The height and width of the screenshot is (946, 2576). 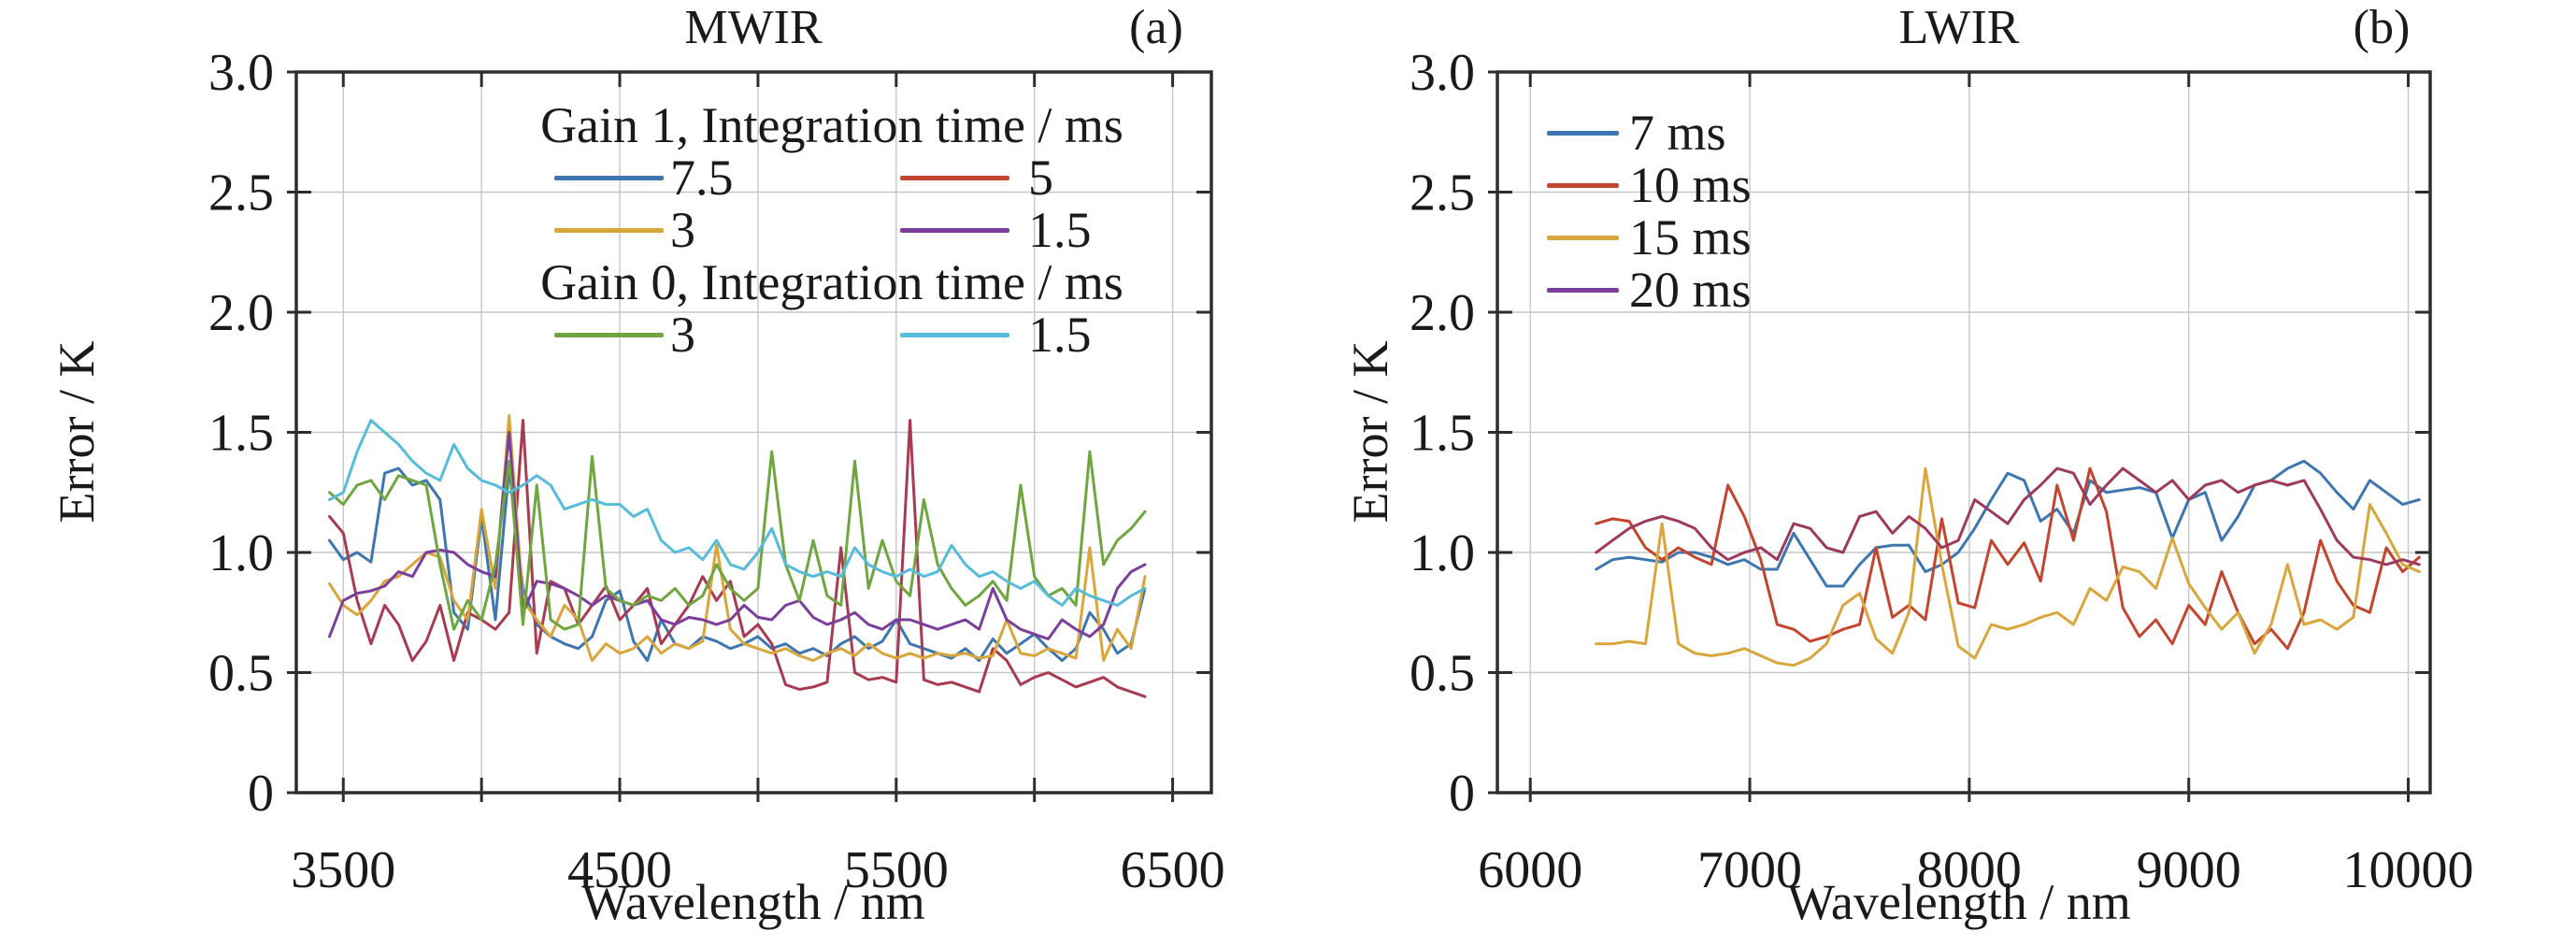 What do you see at coordinates (1040, 178) in the screenshot?
I see `legend-entry-label: 5` at bounding box center [1040, 178].